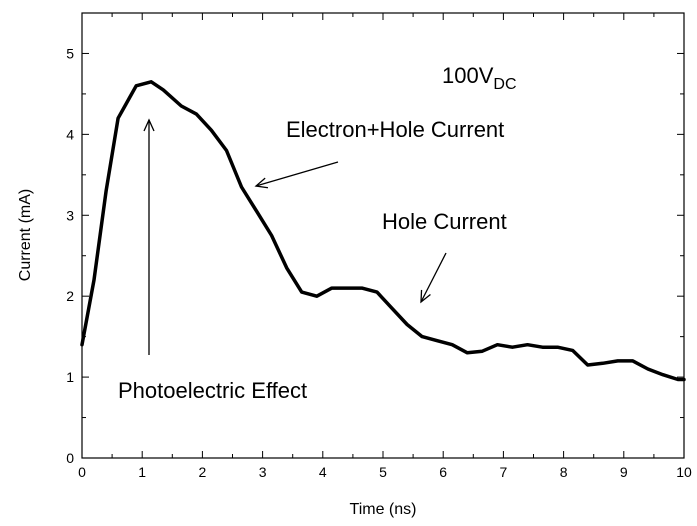 The image size is (697, 526). I want to click on y-tick-label: 3, so click(70, 215).